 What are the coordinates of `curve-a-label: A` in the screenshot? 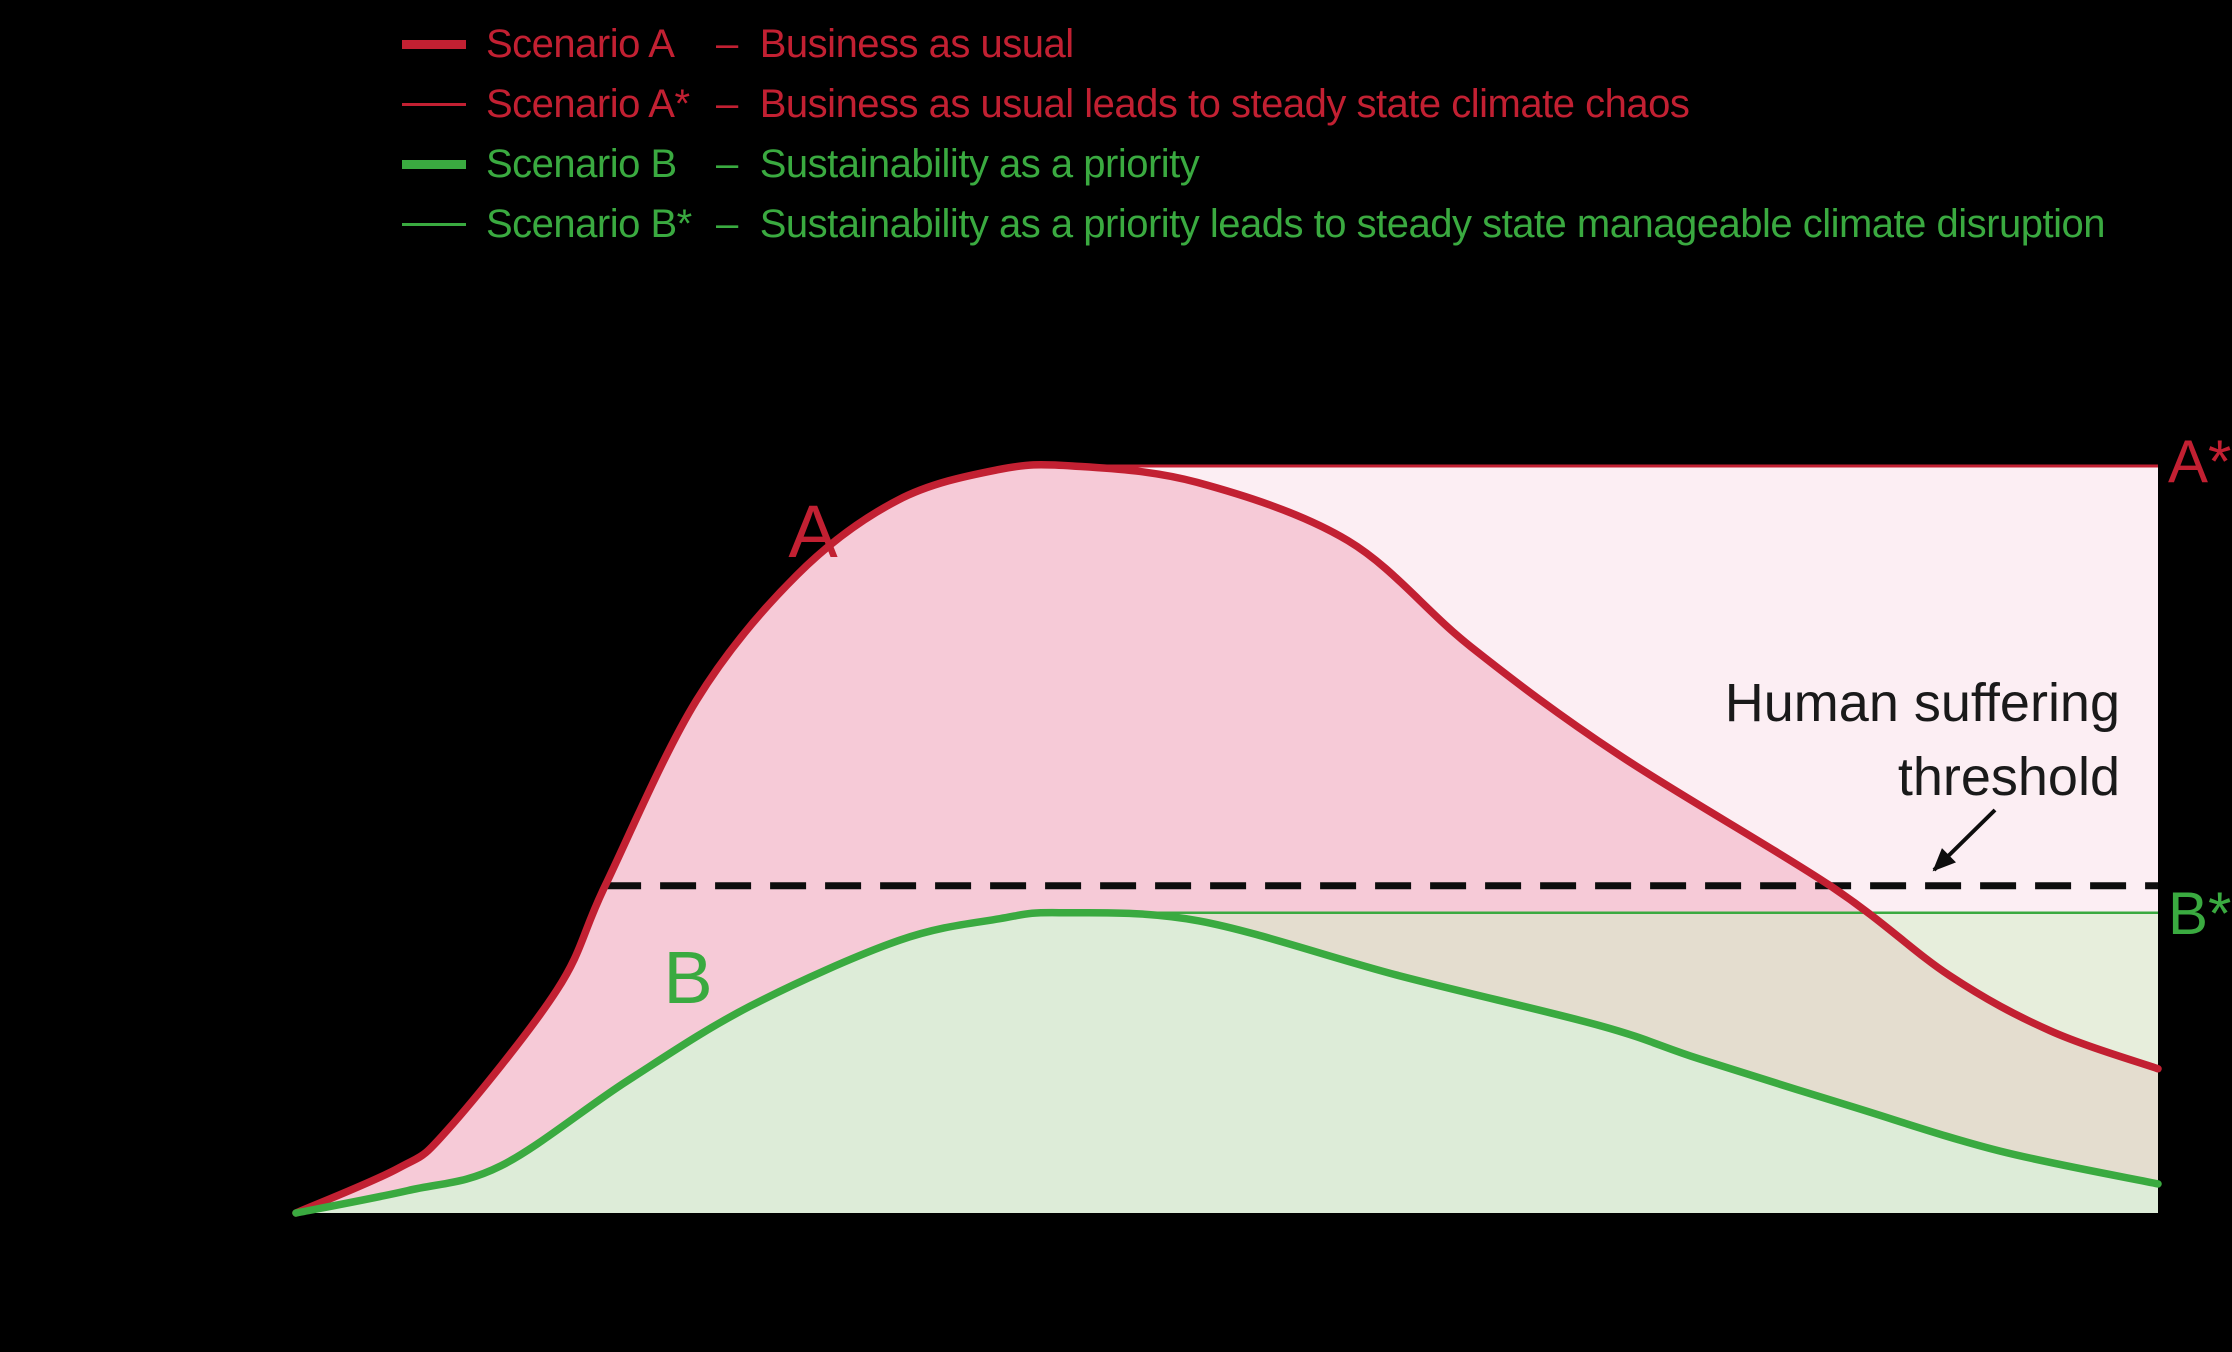 It's located at (813, 531).